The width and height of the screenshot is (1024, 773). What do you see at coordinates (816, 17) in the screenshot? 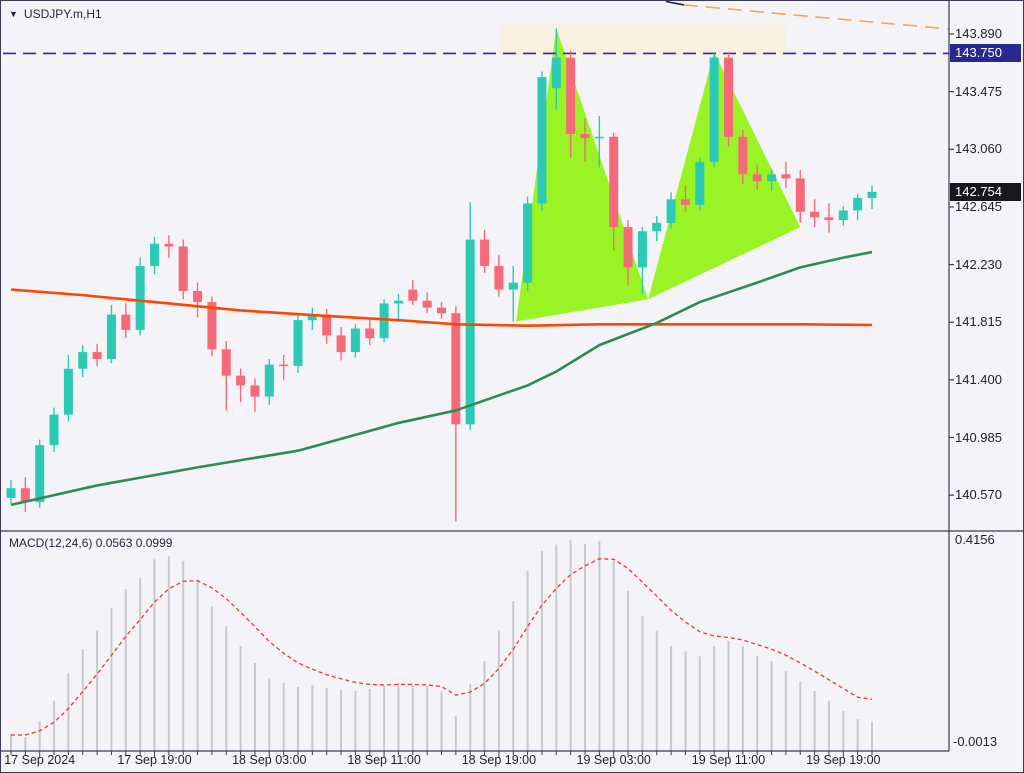
I see `descending-trendline` at bounding box center [816, 17].